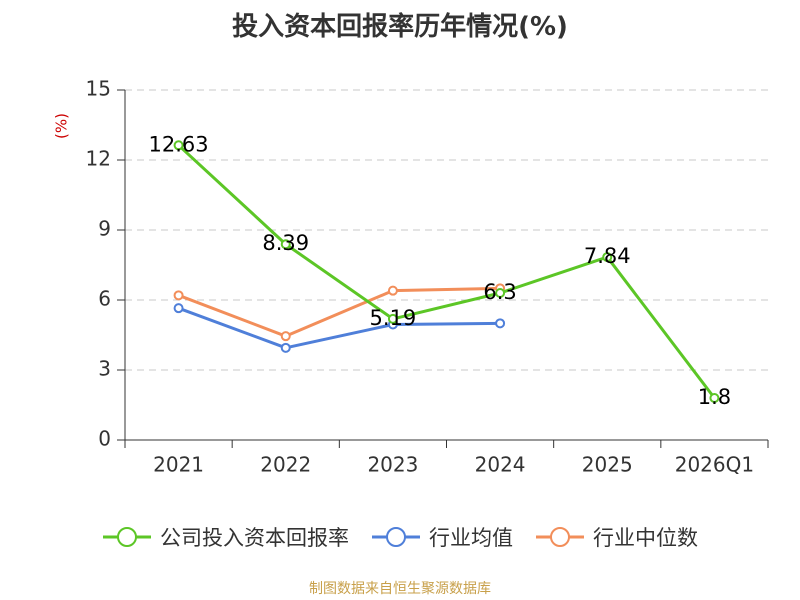 This screenshot has height=600, width=800. I want to click on legend: 公司投入资本回报率 行业均值 行业中位数, so click(400, 537).